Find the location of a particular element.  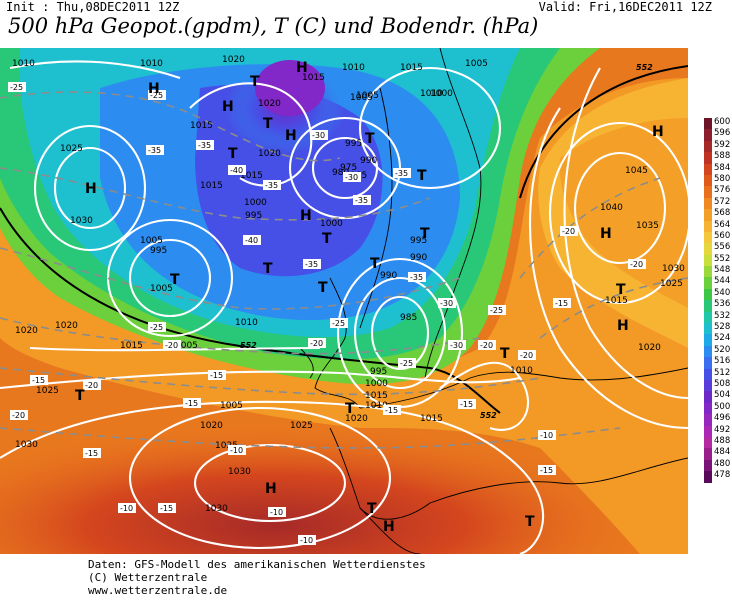

temperature-label-group: -10 is located at coordinates (277, 512).